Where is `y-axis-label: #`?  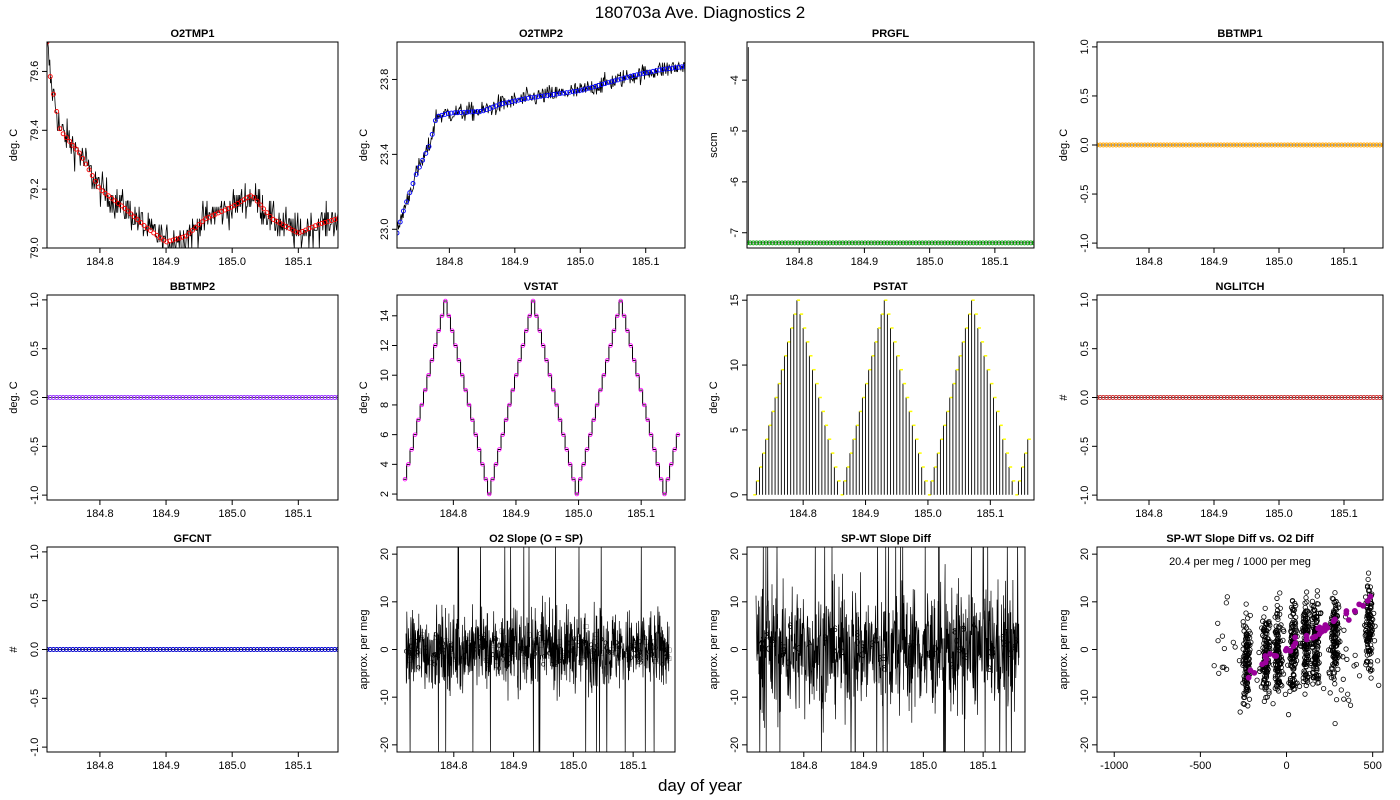 y-axis-label: # is located at coordinates (1064, 397).